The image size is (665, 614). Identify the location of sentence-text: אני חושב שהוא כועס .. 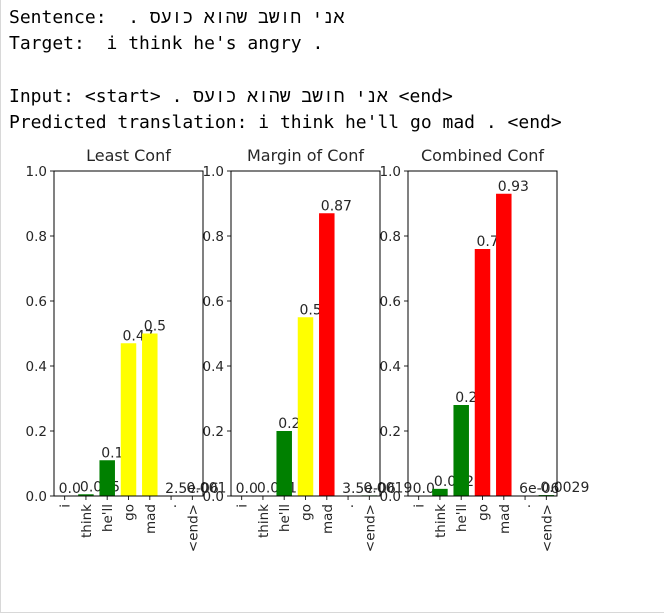
(236, 17).